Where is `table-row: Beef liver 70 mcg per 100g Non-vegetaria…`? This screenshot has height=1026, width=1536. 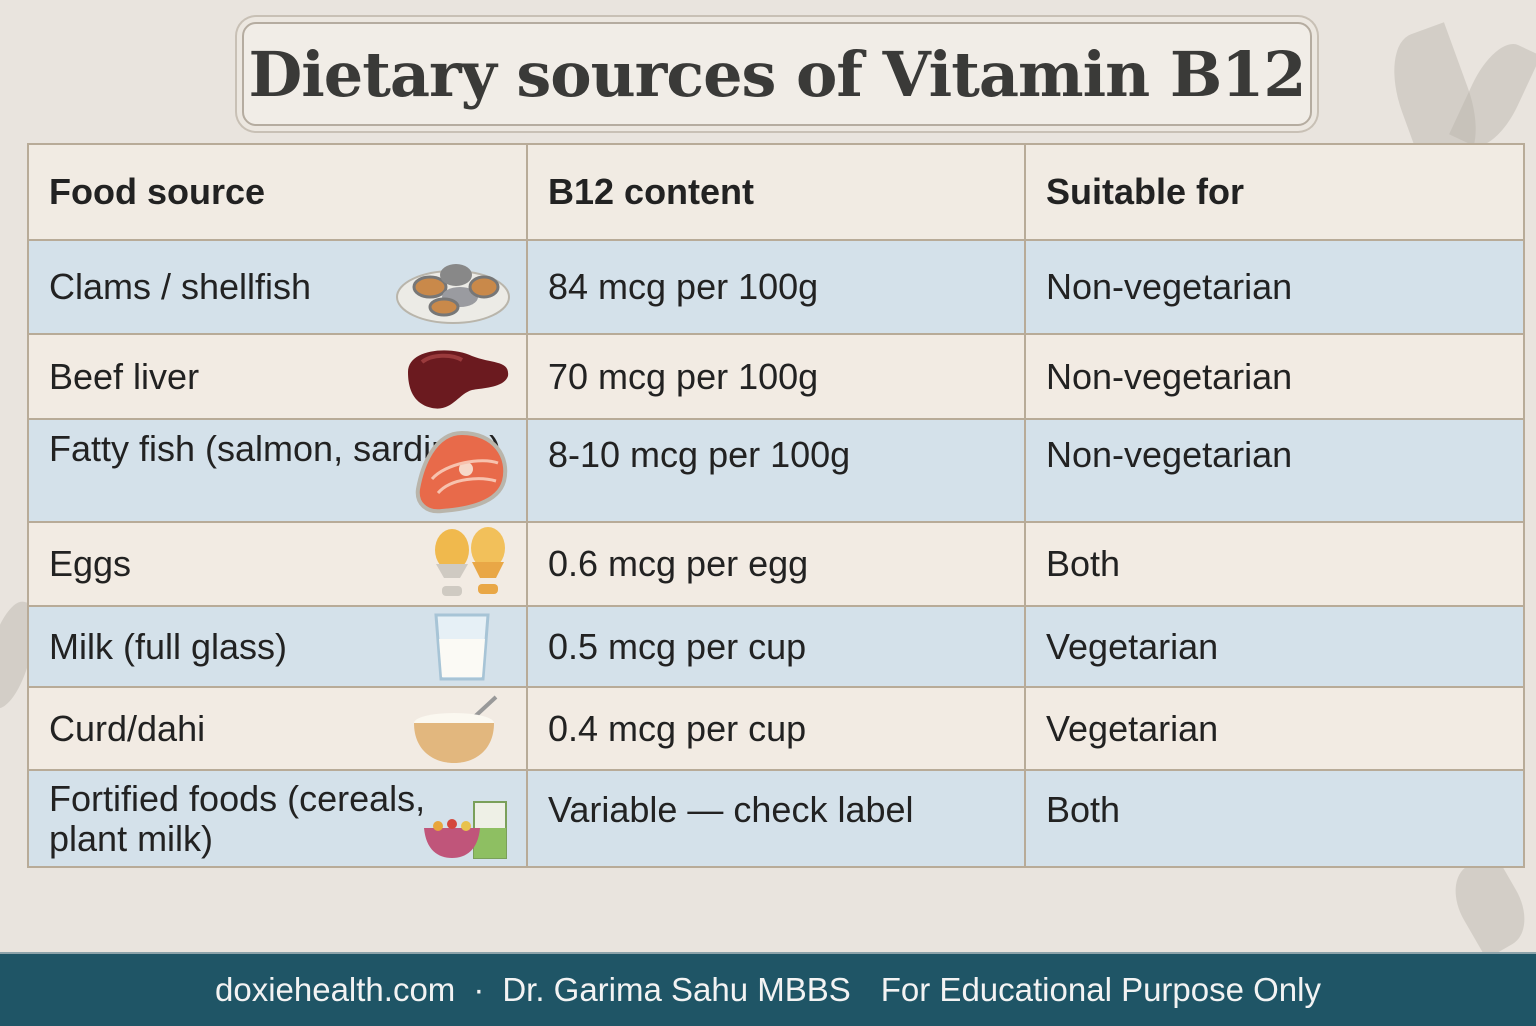 table-row: Beef liver 70 mcg per 100g Non-vegetaria… is located at coordinates (776, 376).